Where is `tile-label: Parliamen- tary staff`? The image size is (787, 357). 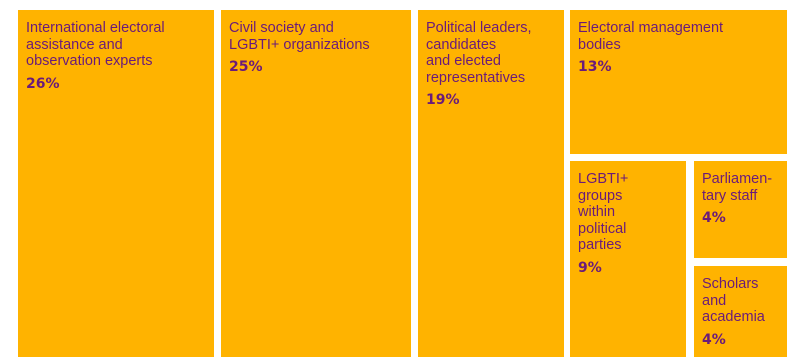 tile-label: Parliamen- tary staff is located at coordinates (737, 187).